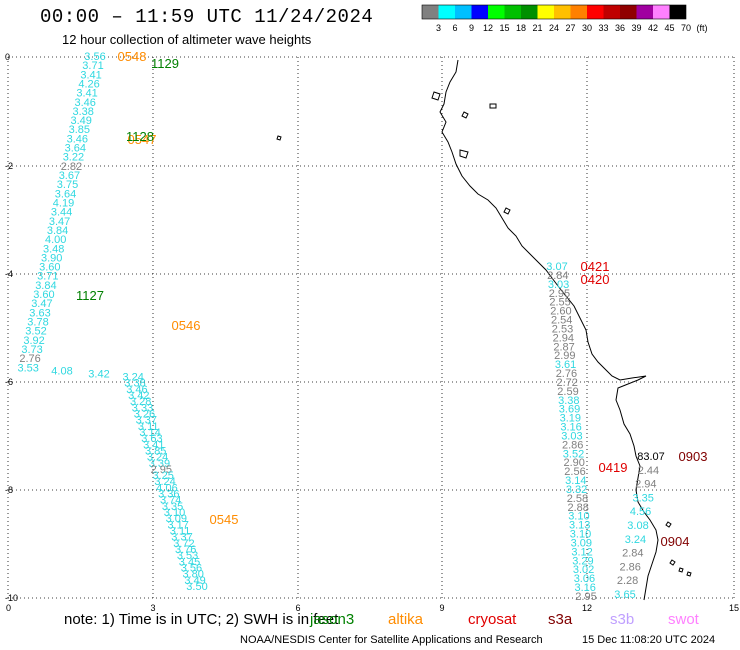 The width and height of the screenshot is (740, 650). I want to click on wave-height-value: 3.71, so click(47, 277).